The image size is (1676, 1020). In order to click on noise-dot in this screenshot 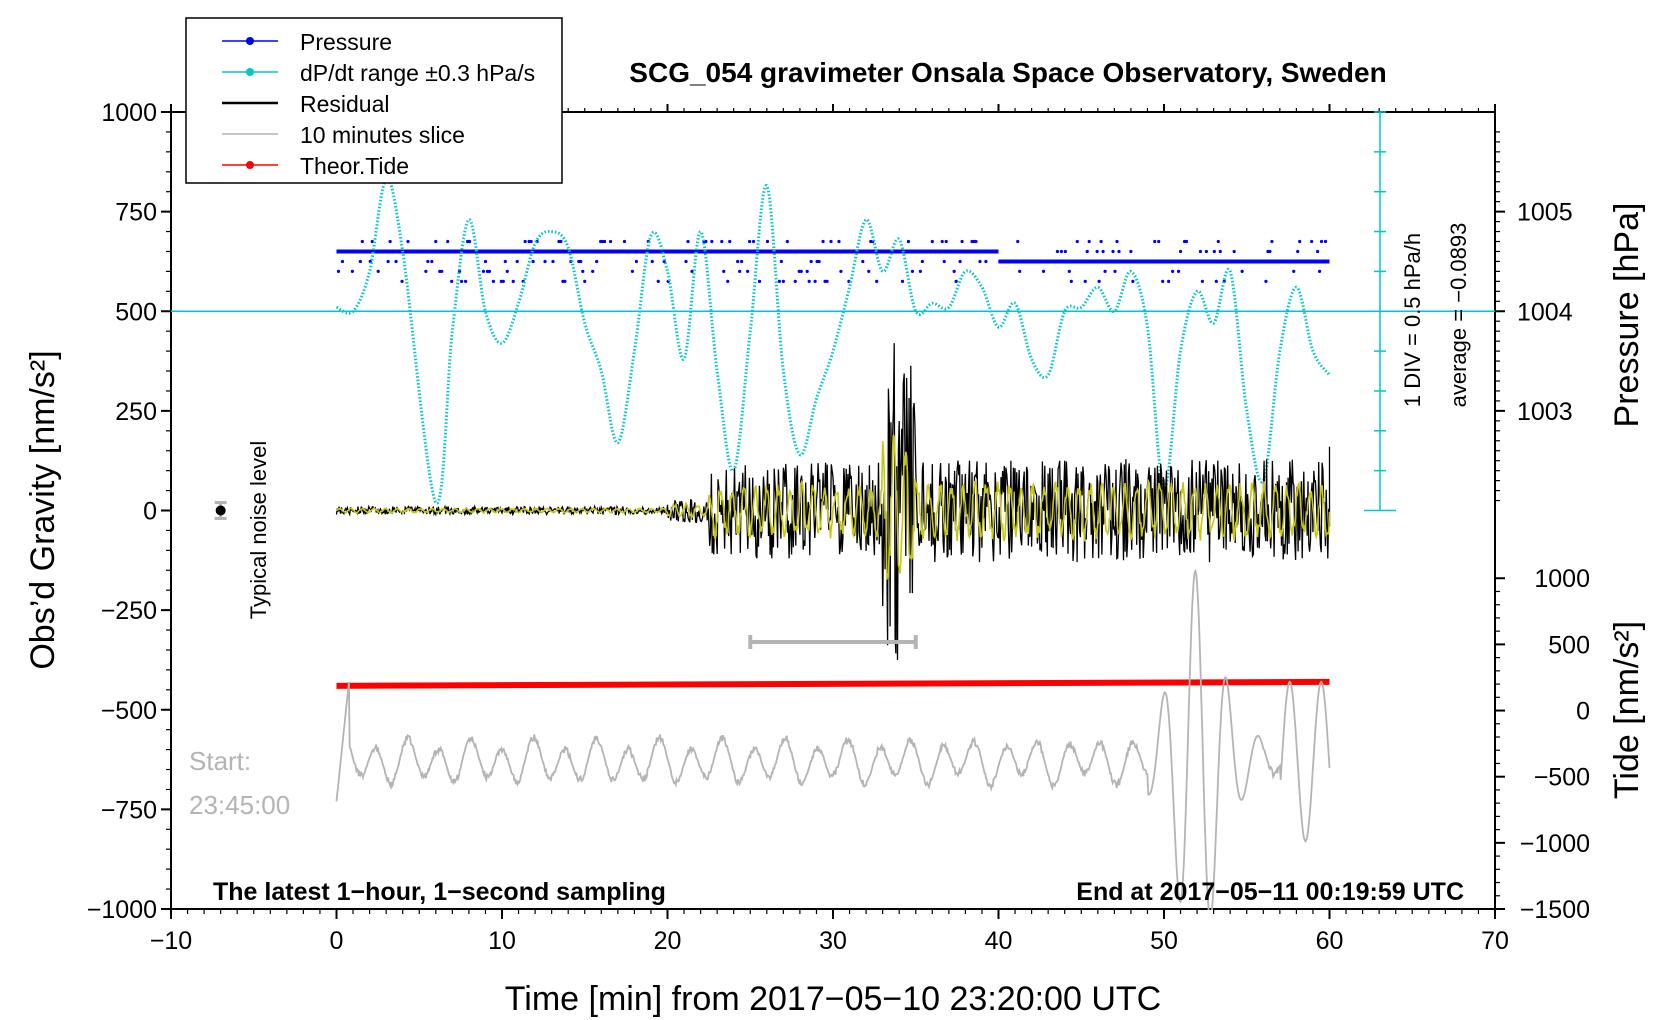, I will do `click(220, 510)`.